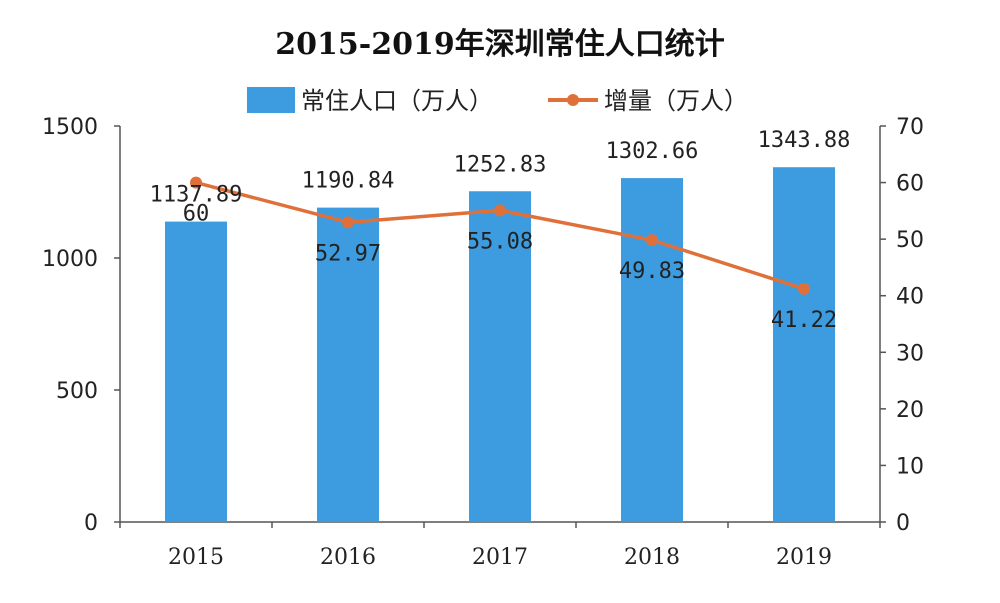 The height and width of the screenshot is (603, 1000). I want to click on x-tick-label: 2015, so click(196, 557).